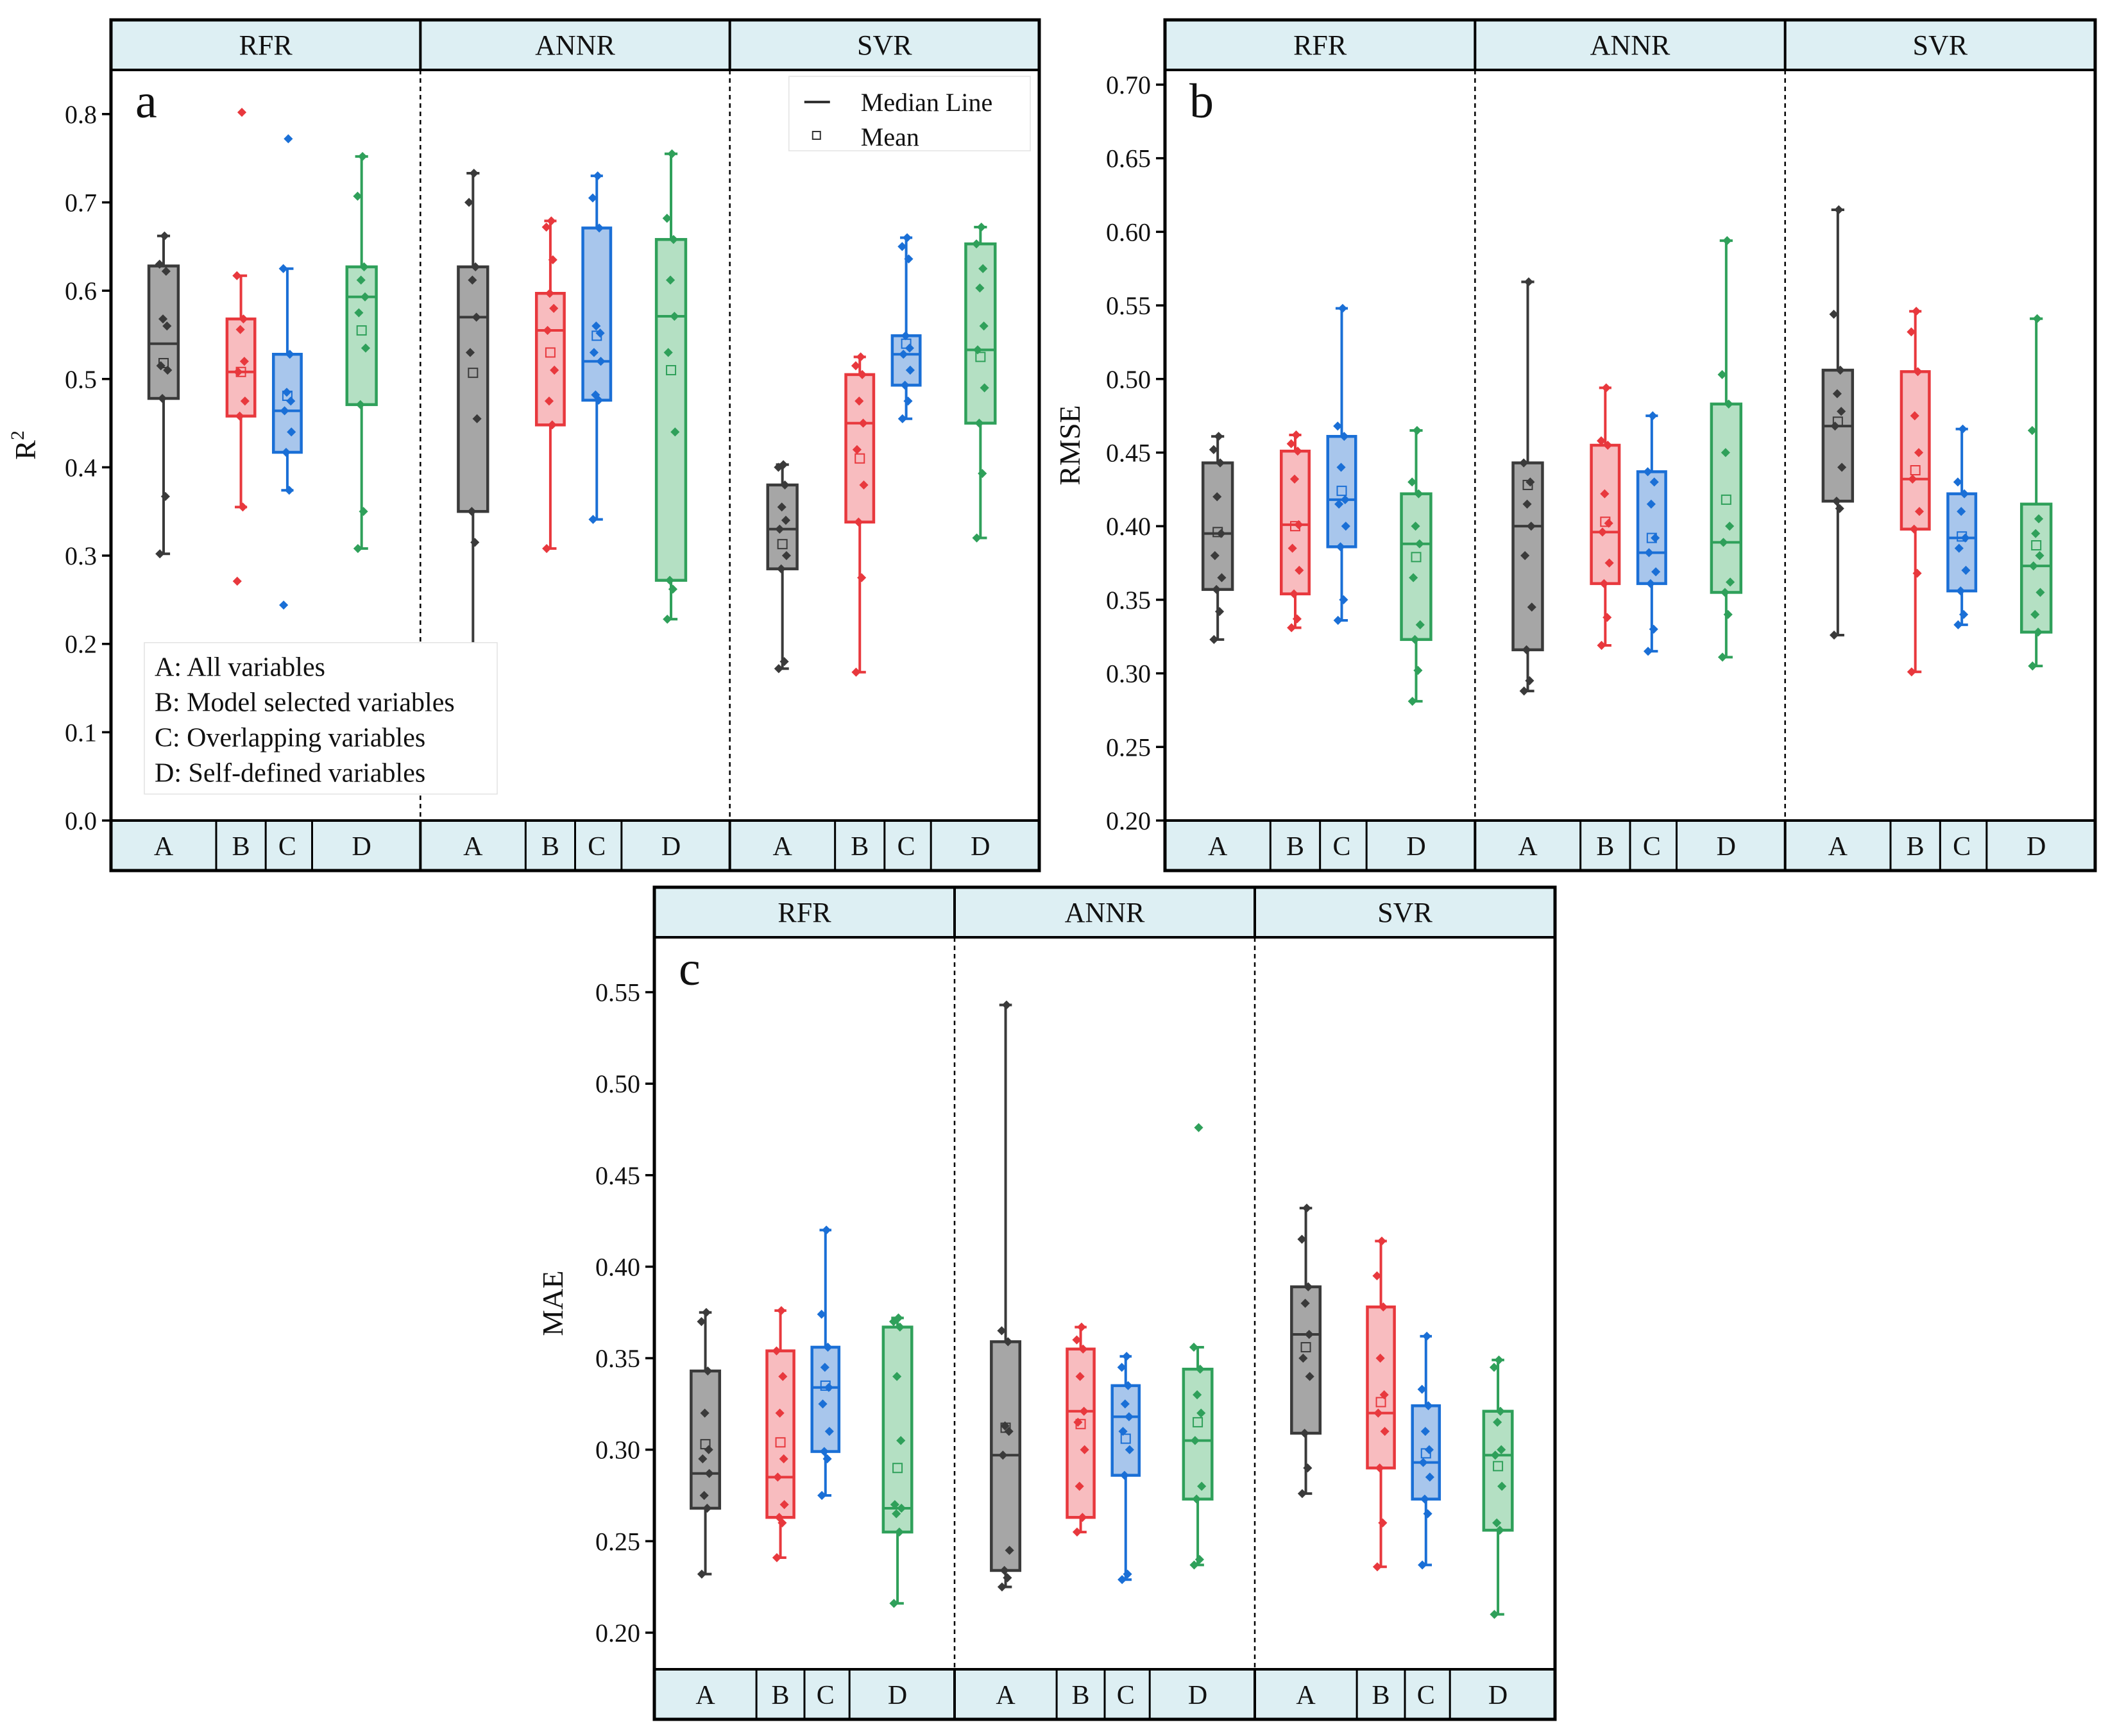 The height and width of the screenshot is (1736, 2108). Describe the element at coordinates (927, 103) in the screenshot. I see `legend-median-label: Median Line` at that location.